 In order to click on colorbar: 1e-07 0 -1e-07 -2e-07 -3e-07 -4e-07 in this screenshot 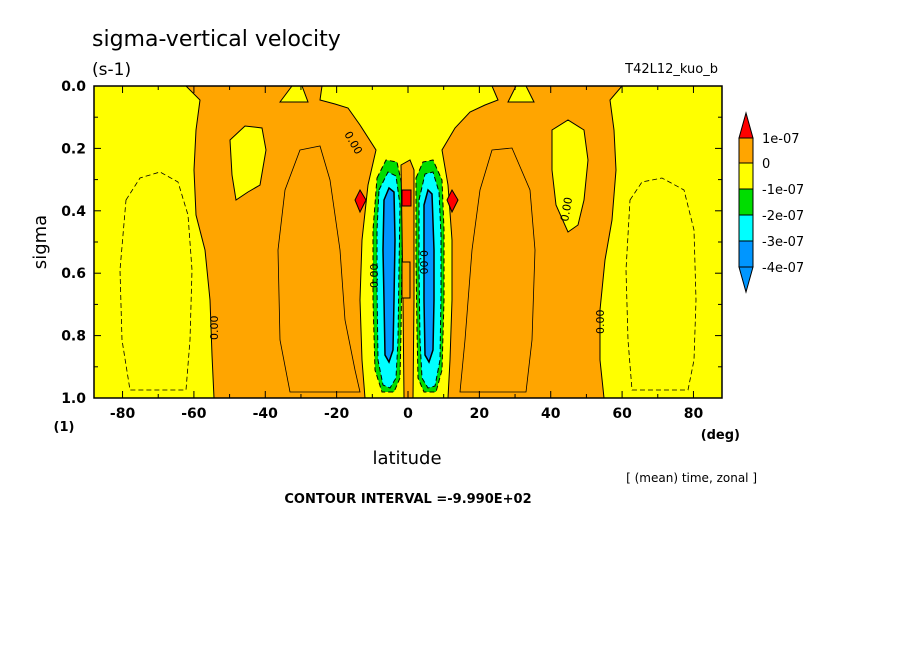, I will do `click(771, 202)`.